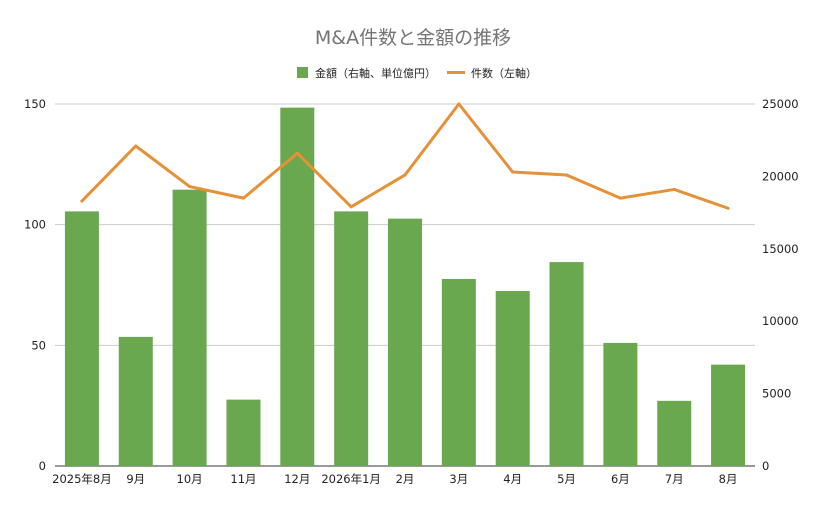 The width and height of the screenshot is (826, 512). I want to click on right-tick-label: 20000, so click(780, 176).